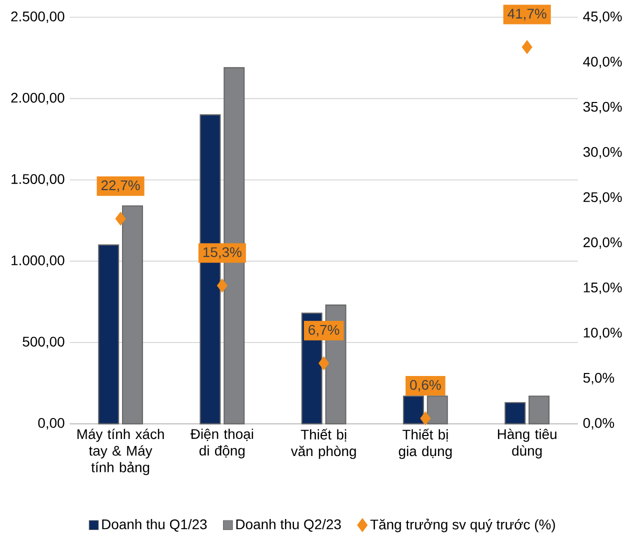 This screenshot has height=542, width=627. I want to click on y-tick-label: 2.000,00, so click(37, 98).